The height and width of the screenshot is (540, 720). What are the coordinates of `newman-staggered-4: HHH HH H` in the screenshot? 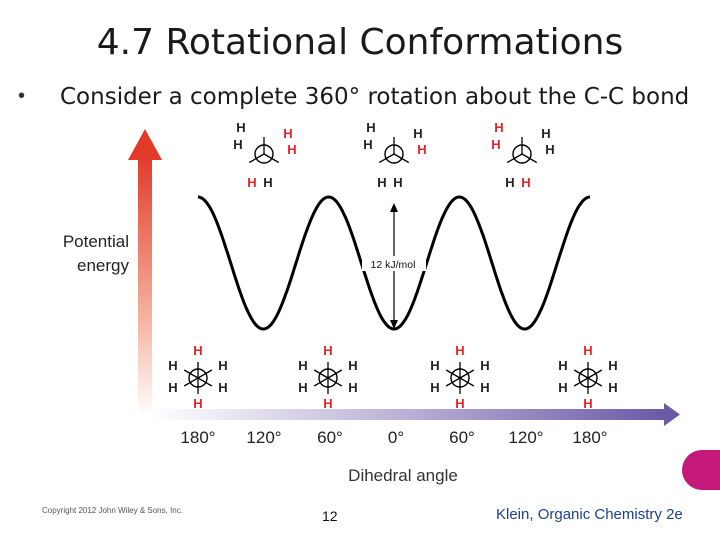 It's located at (587, 377).